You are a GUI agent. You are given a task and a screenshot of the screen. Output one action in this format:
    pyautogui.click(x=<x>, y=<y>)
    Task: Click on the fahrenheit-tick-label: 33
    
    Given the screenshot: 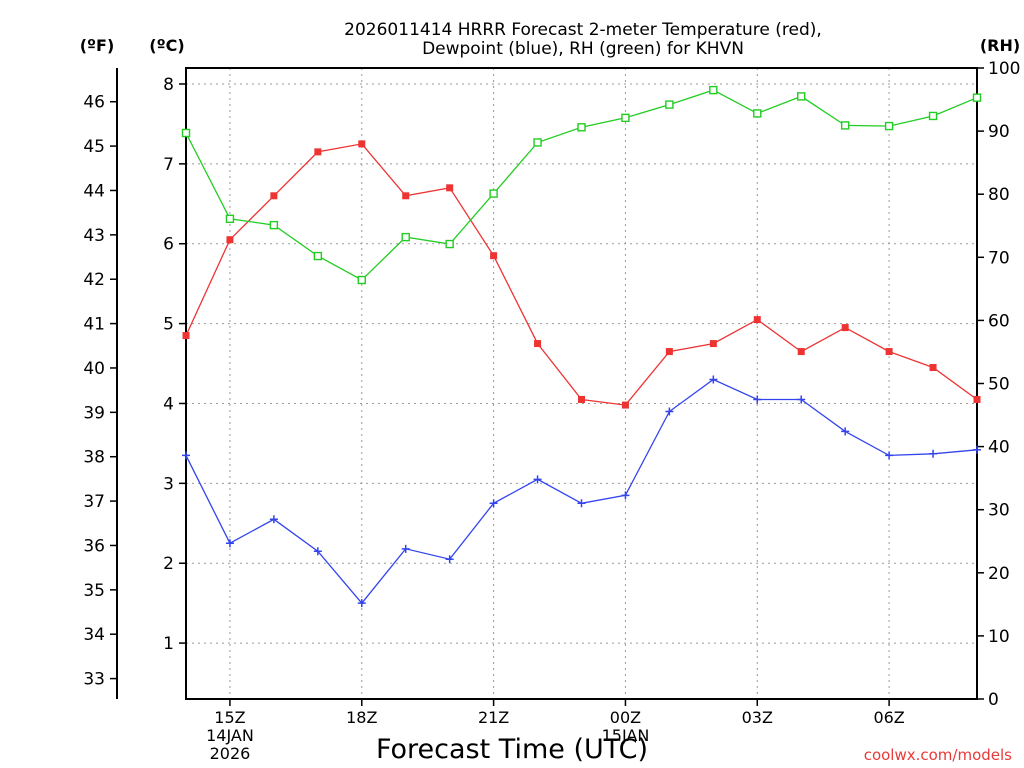 What is the action you would take?
    pyautogui.click(x=94, y=680)
    